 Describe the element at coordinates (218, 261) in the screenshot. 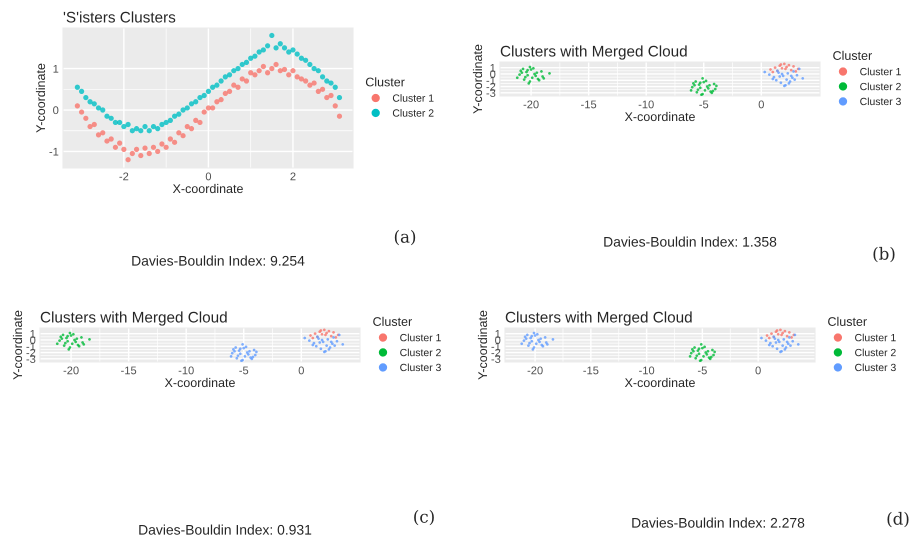

I see `text: Davies-Bouldin Index: 9.254` at that location.